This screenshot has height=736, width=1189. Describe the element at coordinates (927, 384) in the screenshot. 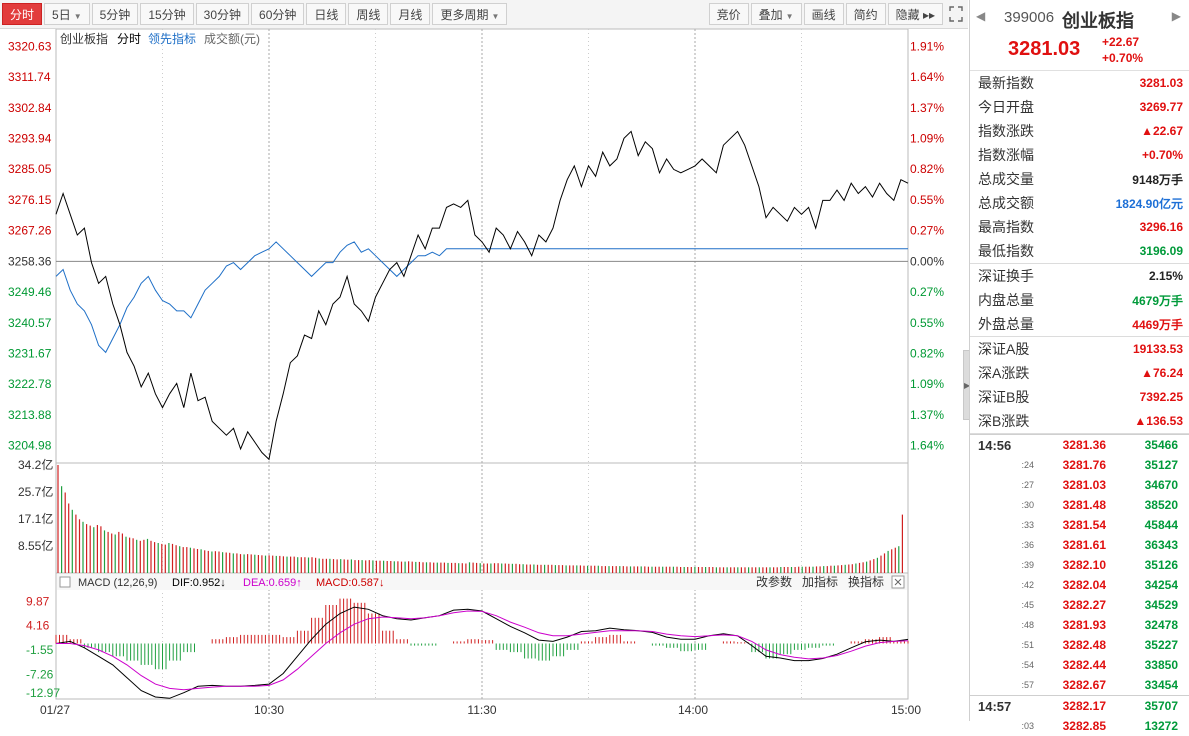

I see `y-right-label: 1.09%` at that location.